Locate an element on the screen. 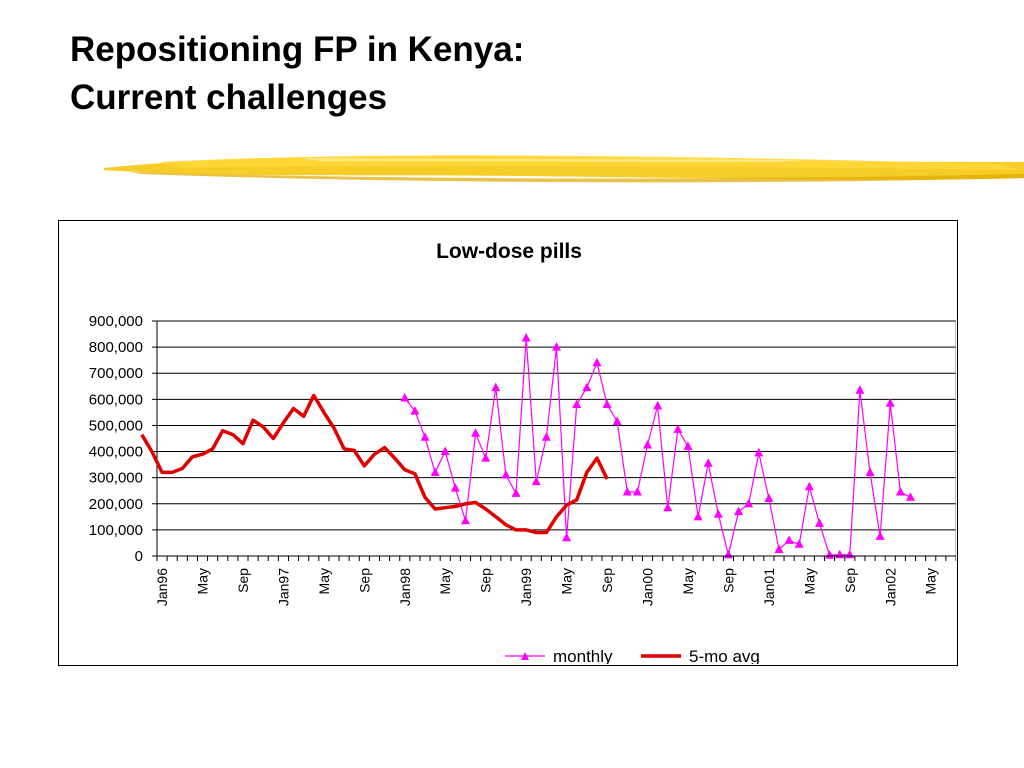  slide-title-line-2: Current challenges is located at coordinates (229, 97).